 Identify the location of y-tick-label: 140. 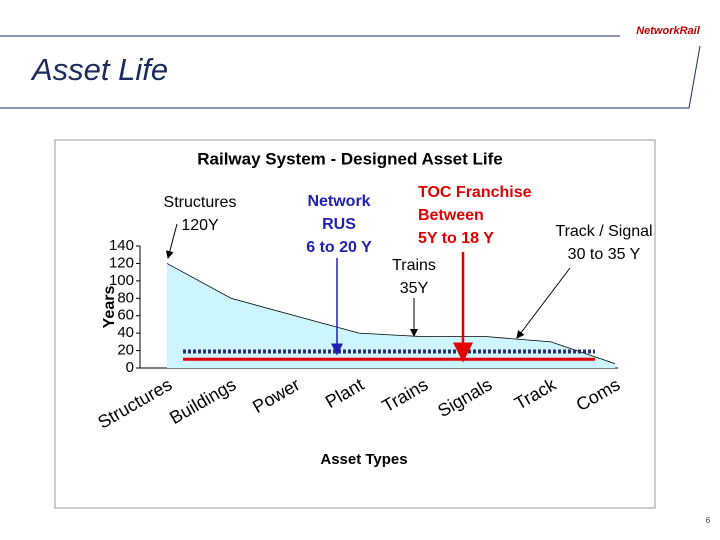
(121, 245).